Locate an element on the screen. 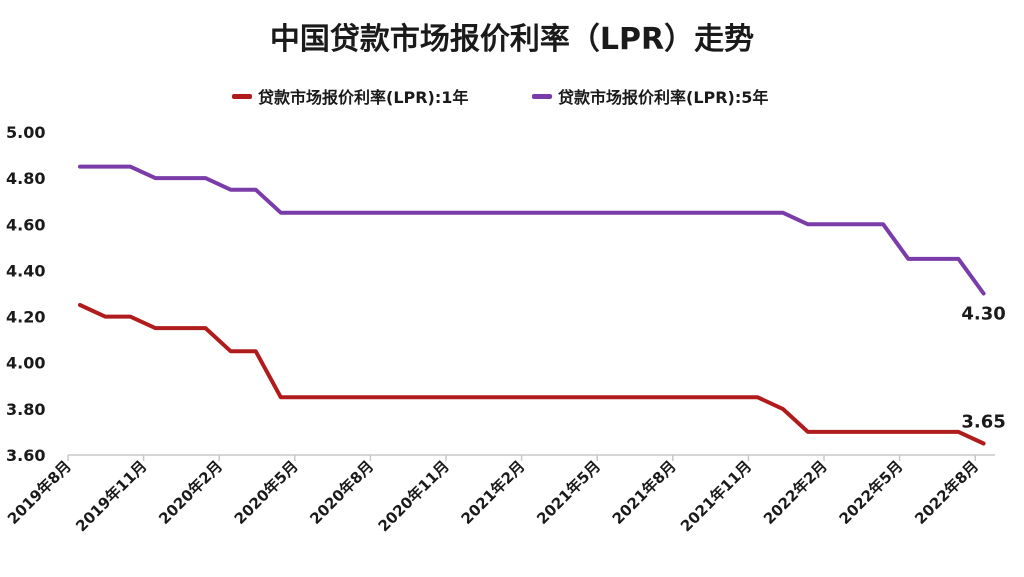 The width and height of the screenshot is (1024, 577). legend-label-1y: 贷款市场报价利率(LPR):1年 is located at coordinates (363, 97).